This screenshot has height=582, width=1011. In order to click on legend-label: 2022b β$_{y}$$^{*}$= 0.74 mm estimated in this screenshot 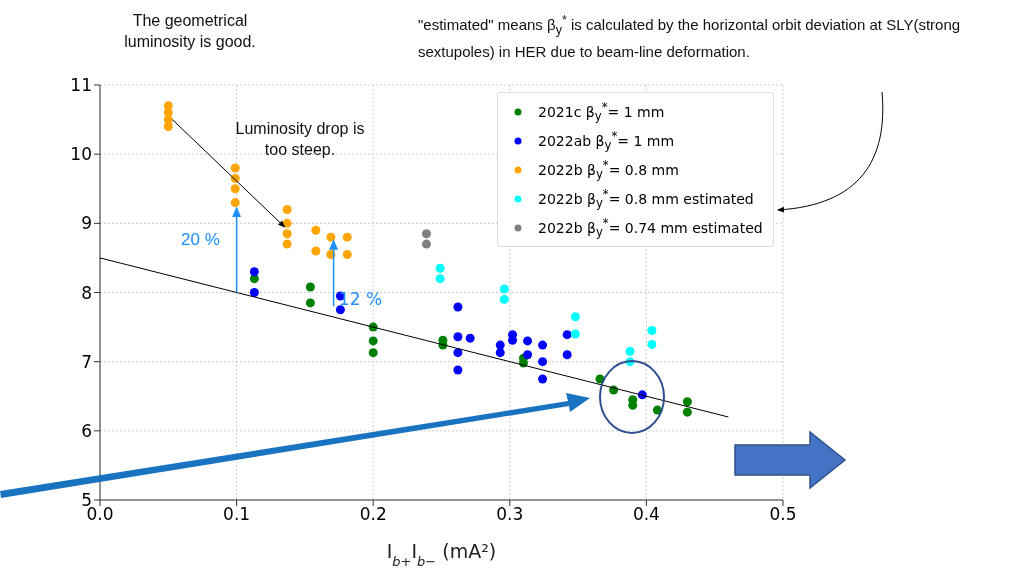, I will do `click(650, 227)`.